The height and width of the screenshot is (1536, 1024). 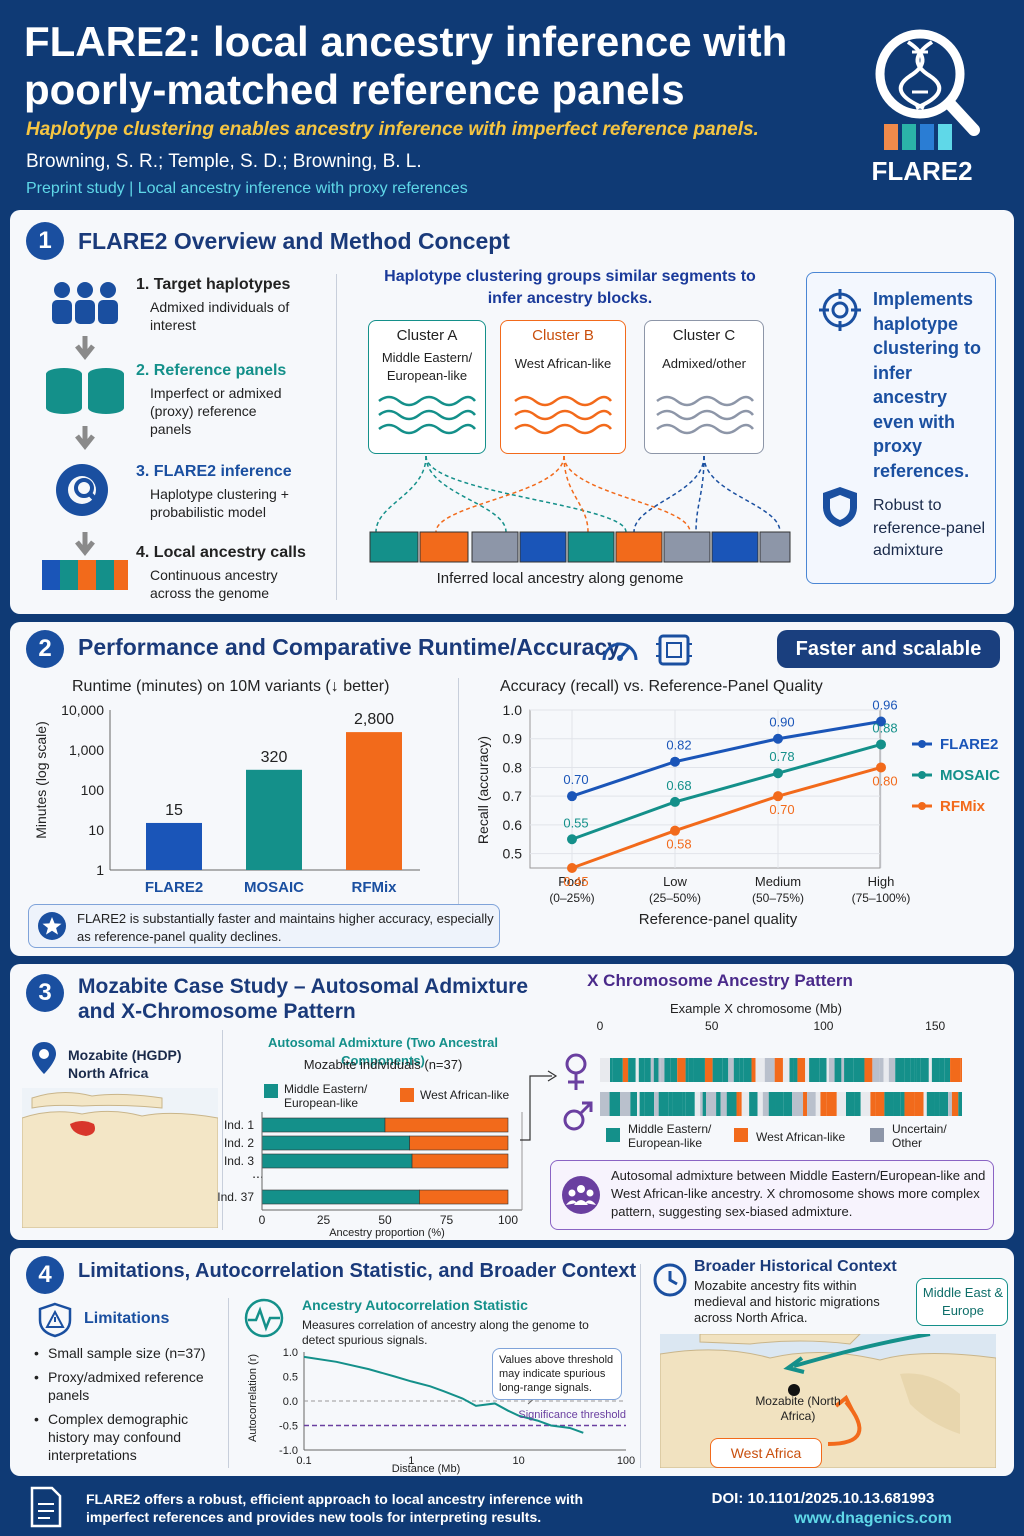 I want to click on section-number: 4, so click(x=45, y=1275).